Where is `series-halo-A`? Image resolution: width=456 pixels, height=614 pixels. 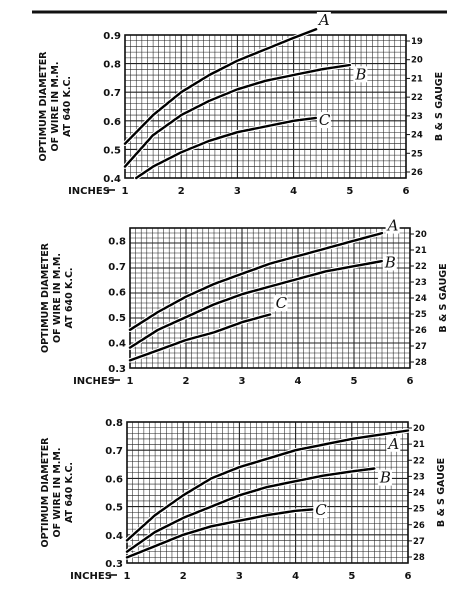 series-halo-A is located at coordinates (256, 281).